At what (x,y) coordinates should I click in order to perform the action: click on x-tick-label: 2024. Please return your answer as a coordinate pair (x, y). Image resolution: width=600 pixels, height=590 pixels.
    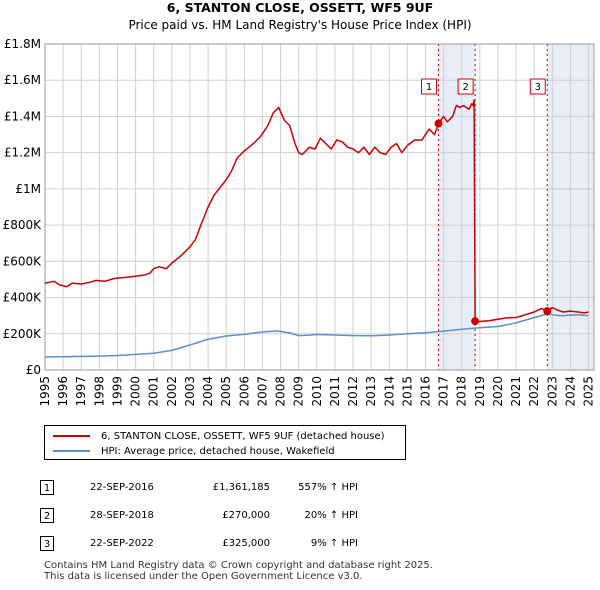
    Looking at the image, I should click on (570, 391).